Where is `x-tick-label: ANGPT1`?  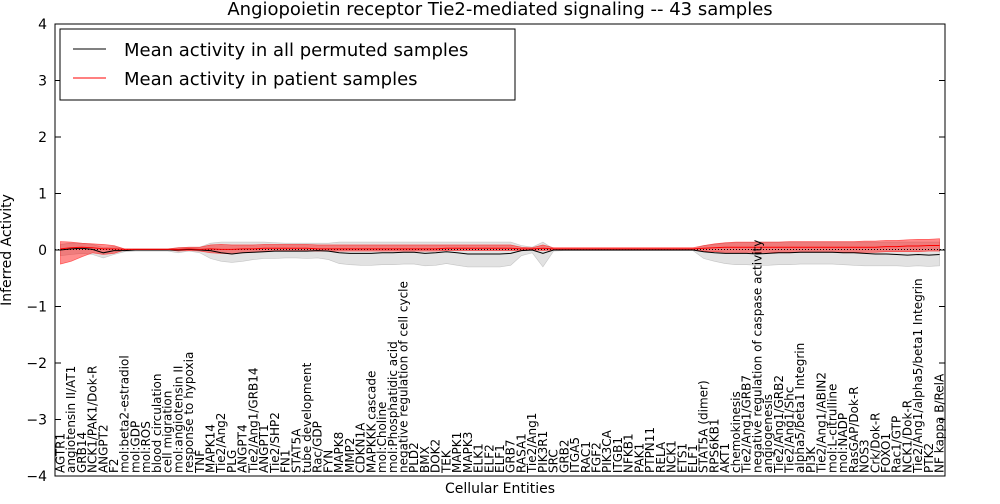
x-tick-label: ANGPT1 is located at coordinates (264, 448).